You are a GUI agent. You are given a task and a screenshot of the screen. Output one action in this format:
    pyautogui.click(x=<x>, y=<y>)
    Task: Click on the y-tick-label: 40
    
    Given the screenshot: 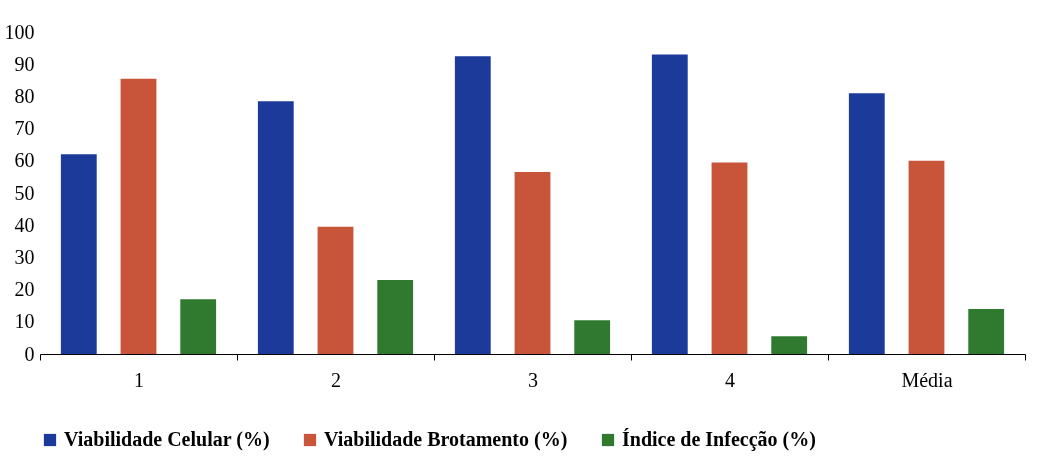 What is the action you would take?
    pyautogui.click(x=24, y=224)
    